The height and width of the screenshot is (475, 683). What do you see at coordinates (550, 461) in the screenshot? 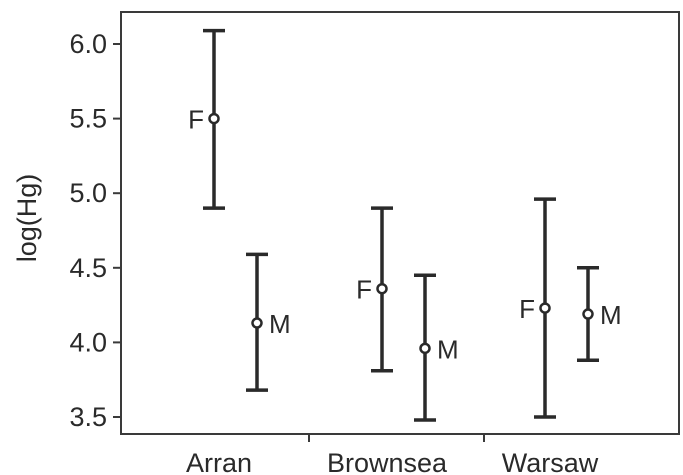
I see `x-category-label: Warsaw` at bounding box center [550, 461].